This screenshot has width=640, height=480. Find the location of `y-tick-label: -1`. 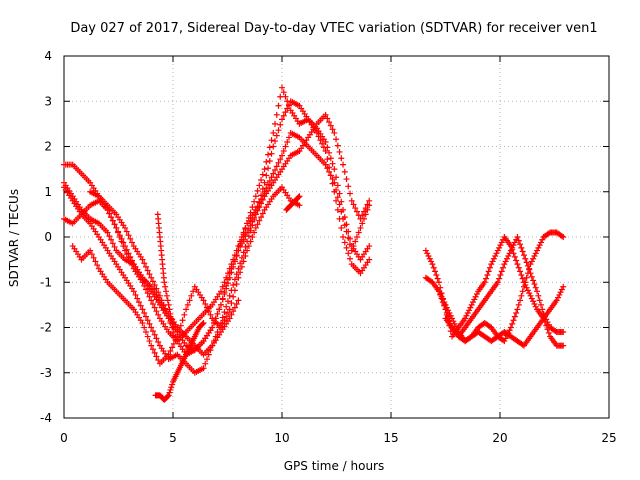

y-tick-label: -1 is located at coordinates (46, 282).